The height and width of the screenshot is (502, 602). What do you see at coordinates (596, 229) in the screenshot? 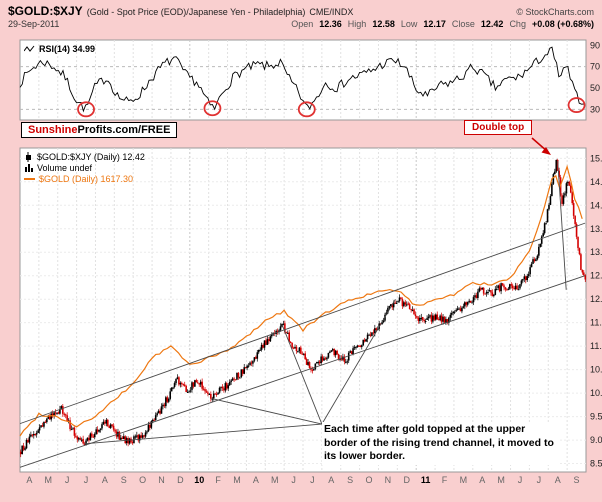
I see `svg-text: 13.5` at bounding box center [596, 229].